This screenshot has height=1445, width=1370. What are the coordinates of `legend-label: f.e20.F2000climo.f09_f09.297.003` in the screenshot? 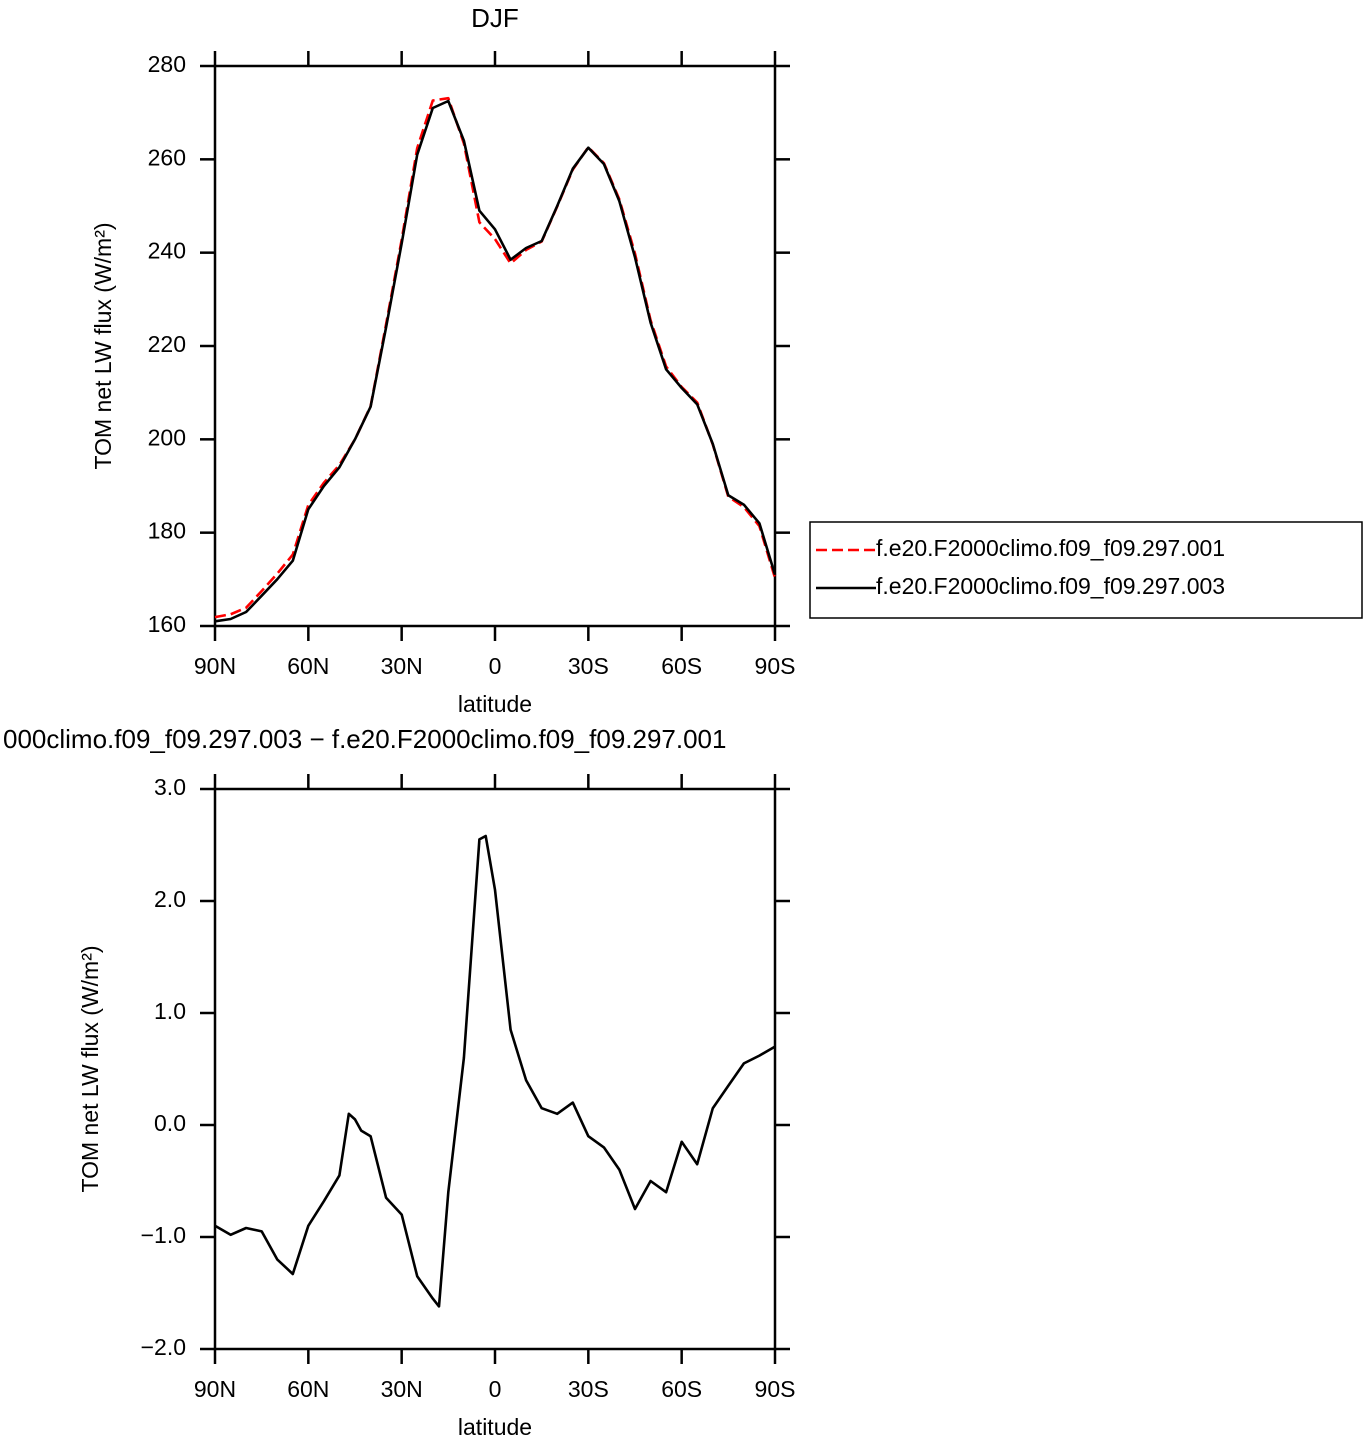 It's located at (1050, 586).